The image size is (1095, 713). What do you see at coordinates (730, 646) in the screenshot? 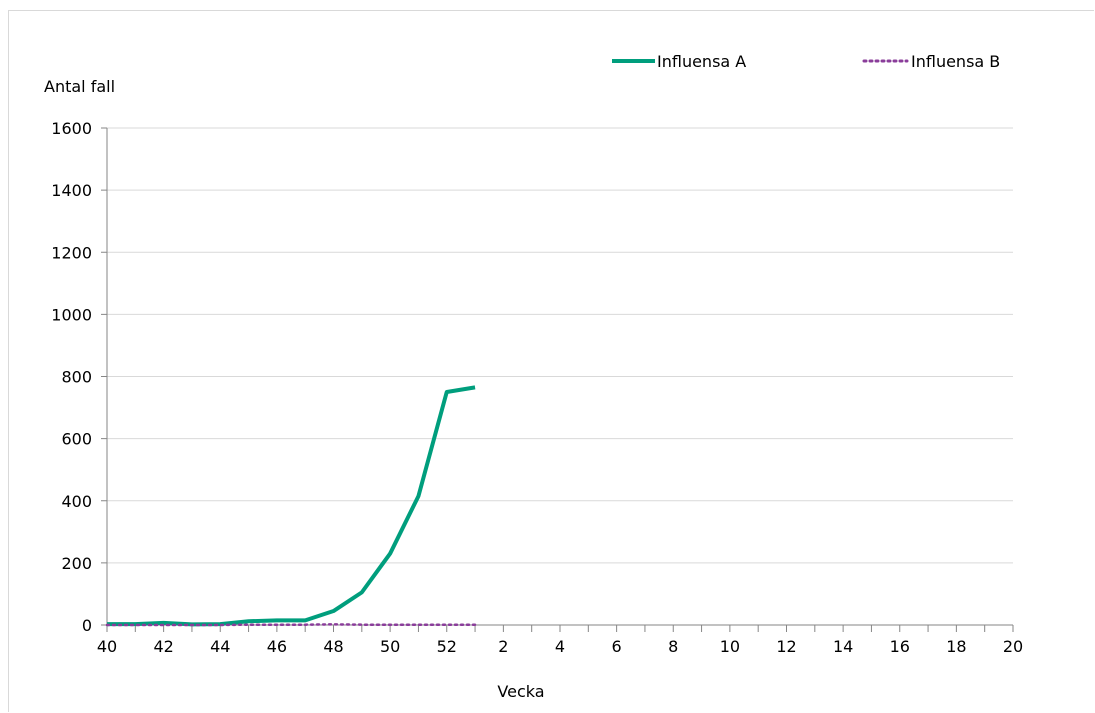
I see `x-tick-label-10: 10` at bounding box center [730, 646].